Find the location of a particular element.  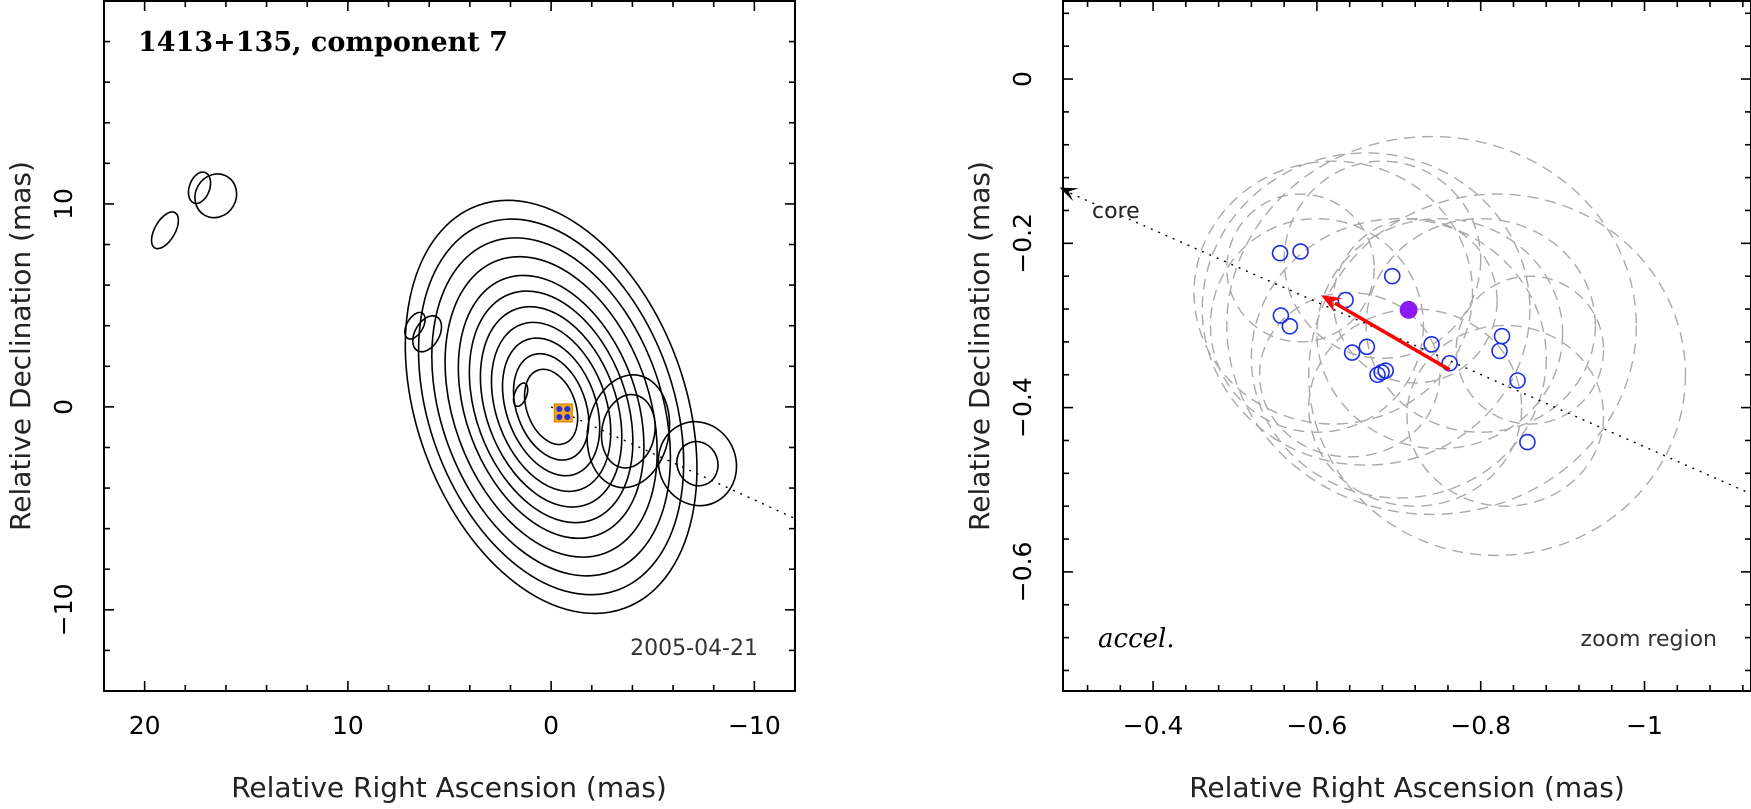

left-y-tick-label: −10 is located at coordinates (63, 609).